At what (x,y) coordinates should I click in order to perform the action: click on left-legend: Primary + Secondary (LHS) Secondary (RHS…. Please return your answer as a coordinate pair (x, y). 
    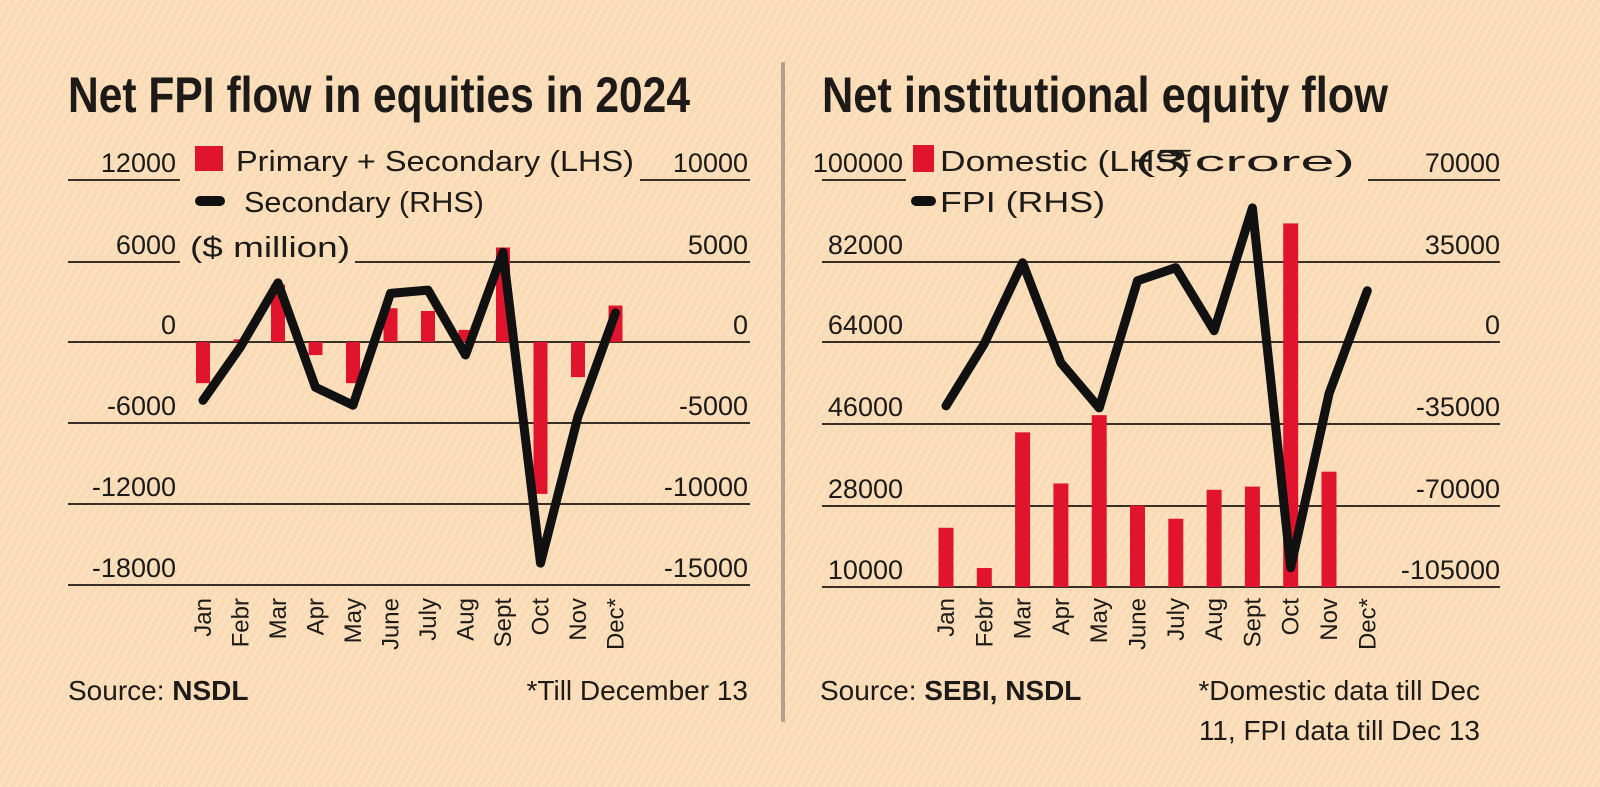
    Looking at the image, I should click on (412, 205).